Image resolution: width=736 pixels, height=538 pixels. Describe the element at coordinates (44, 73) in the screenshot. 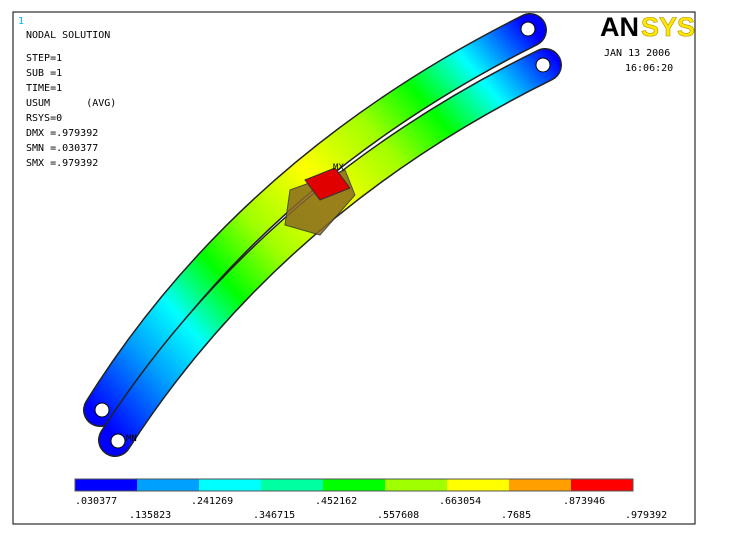

I see `info-line: SUB =1` at that location.